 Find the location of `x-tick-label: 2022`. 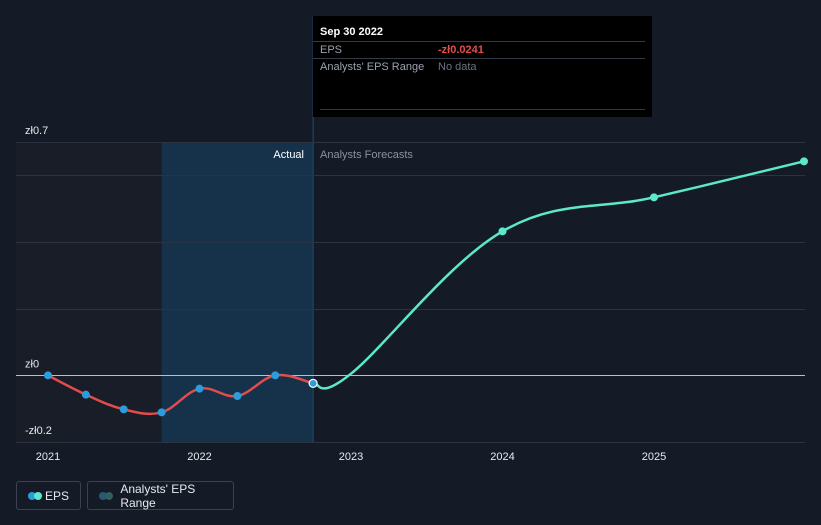

x-tick-label: 2022 is located at coordinates (199, 457).